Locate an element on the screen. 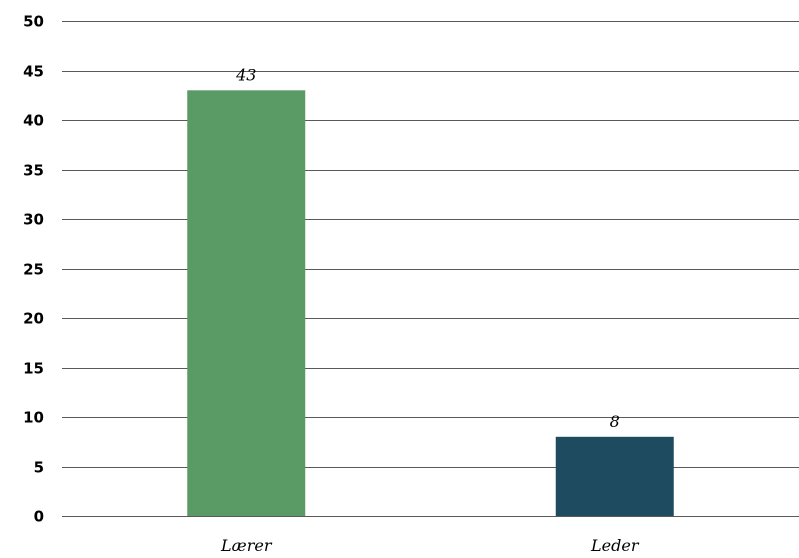 This screenshot has height=558, width=799. category-labels: Lærer Leder is located at coordinates (430, 545).